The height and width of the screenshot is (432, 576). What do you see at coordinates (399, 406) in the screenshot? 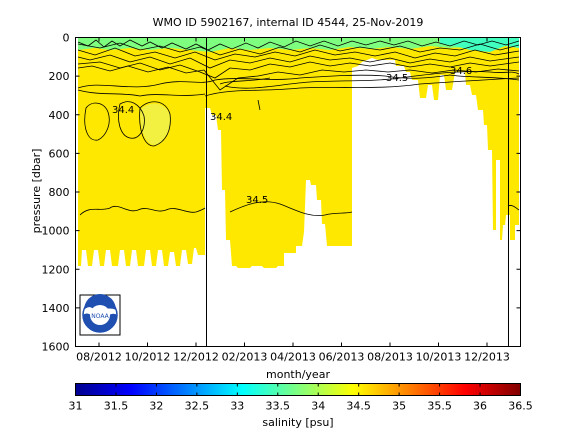
I see `colorbar-tick-label: 35` at bounding box center [399, 406].